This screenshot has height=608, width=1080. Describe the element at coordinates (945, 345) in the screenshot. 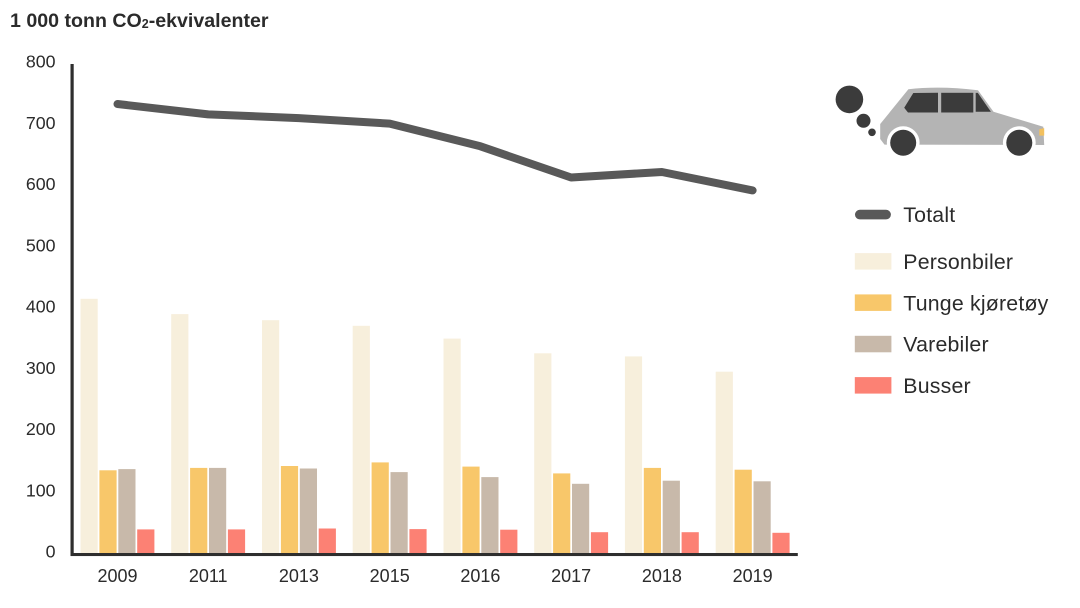

I see `svg-text: Varebiler` at that location.